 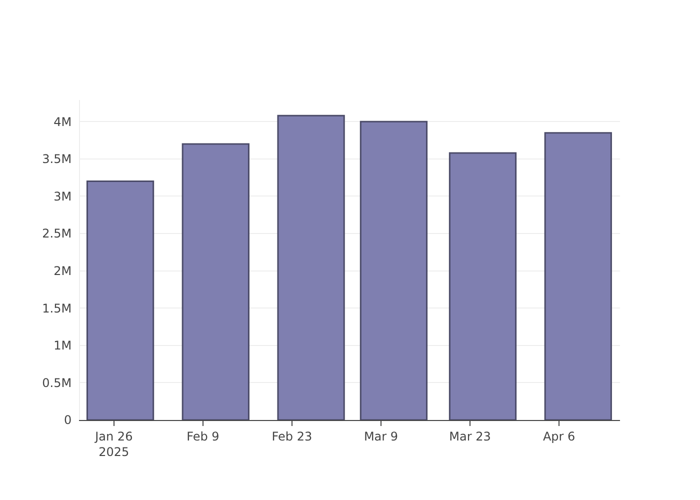 What do you see at coordinates (57, 233) in the screenshot?
I see `y-tick-label: 2.5M` at bounding box center [57, 233].